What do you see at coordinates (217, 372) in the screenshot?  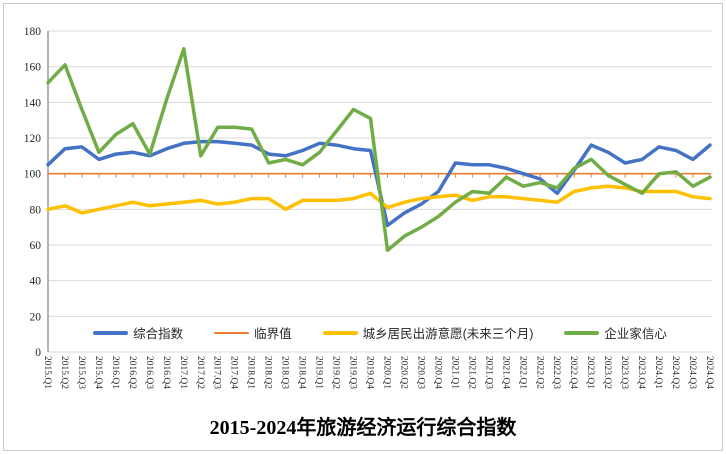 I see `x-axis-label: 2017.Q3` at bounding box center [217, 372].